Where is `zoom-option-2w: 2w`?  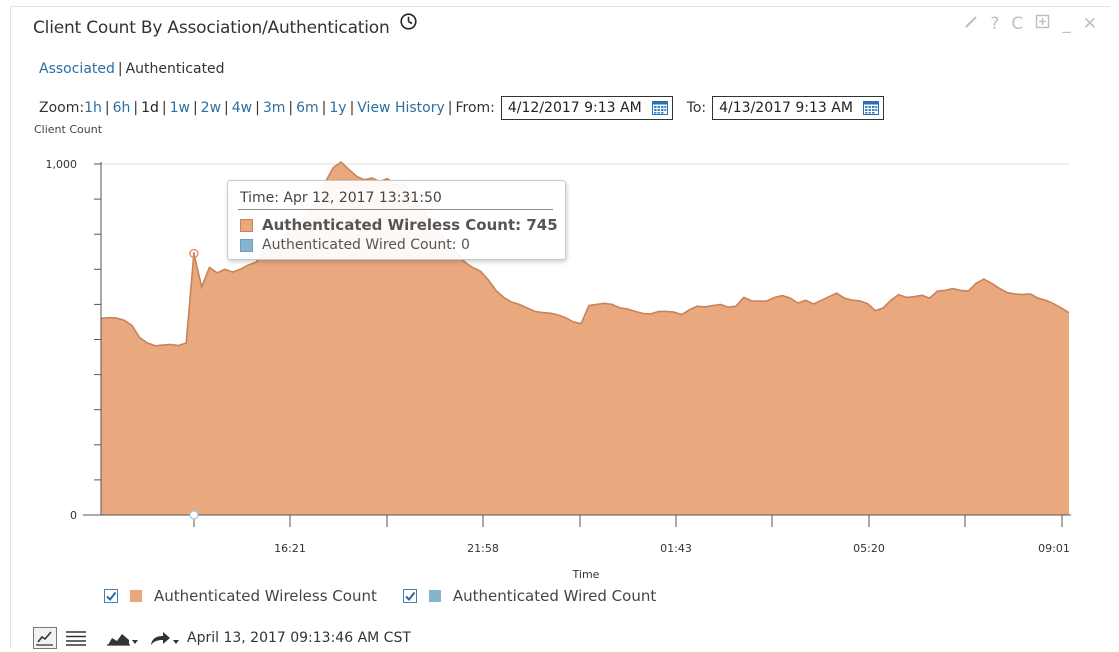
zoom-option-2w: 2w is located at coordinates (211, 108).